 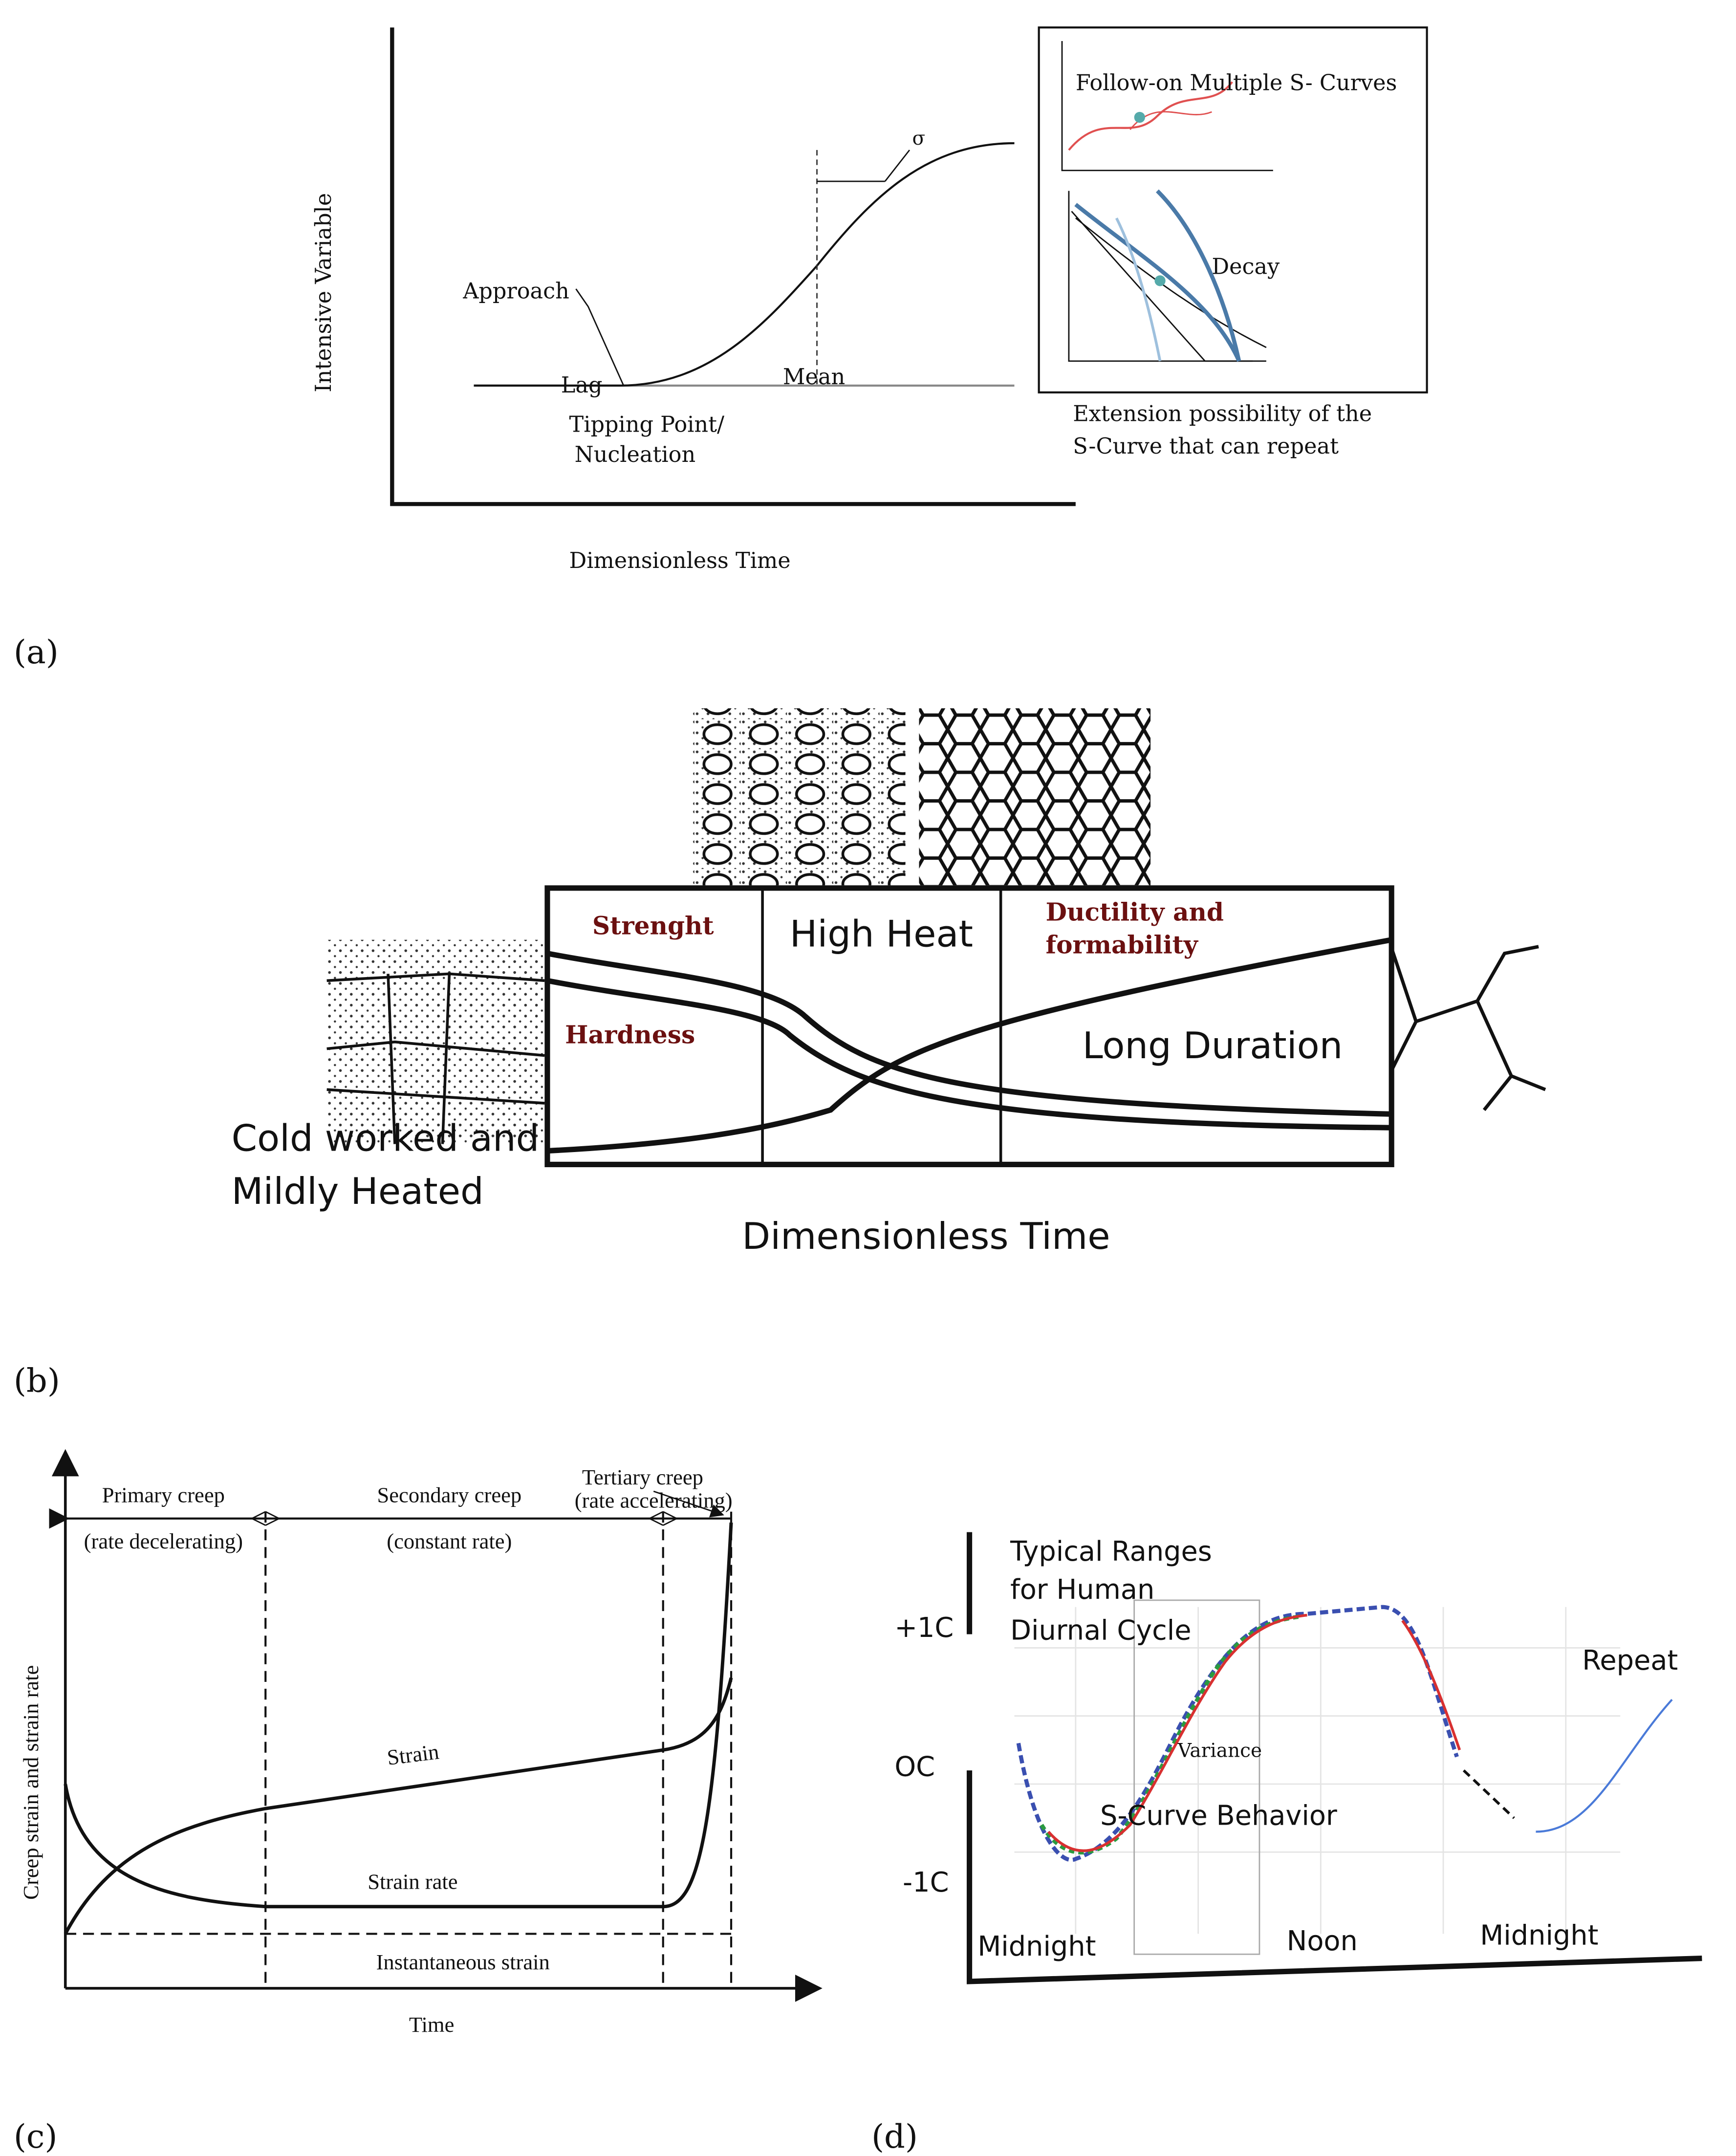 I want to click on cold-worked: Mildly Heated, so click(x=358, y=1191).